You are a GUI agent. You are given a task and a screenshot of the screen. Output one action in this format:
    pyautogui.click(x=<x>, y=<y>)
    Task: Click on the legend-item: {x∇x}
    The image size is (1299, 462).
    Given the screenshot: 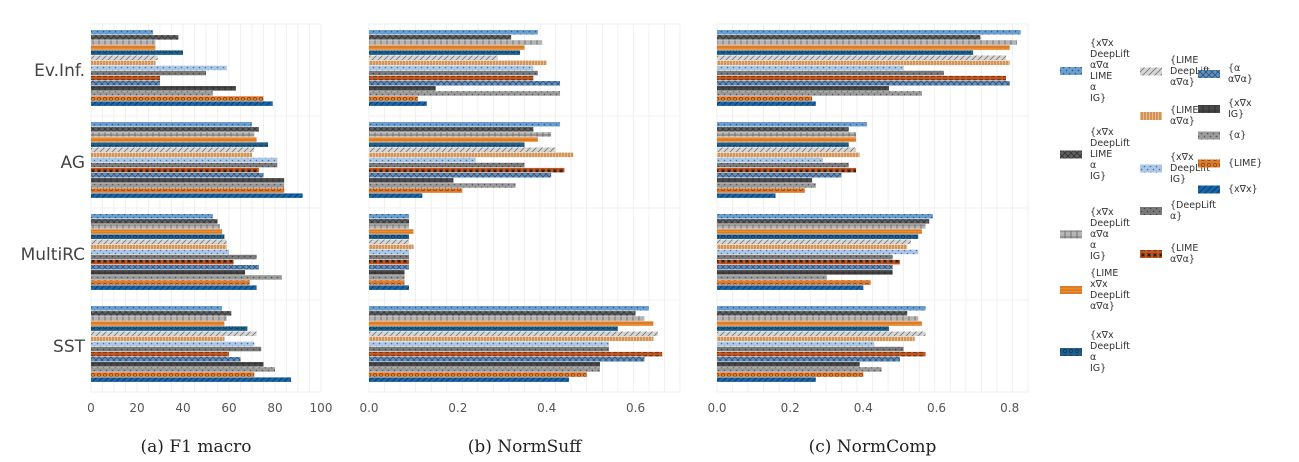 What is the action you would take?
    pyautogui.click(x=1228, y=189)
    